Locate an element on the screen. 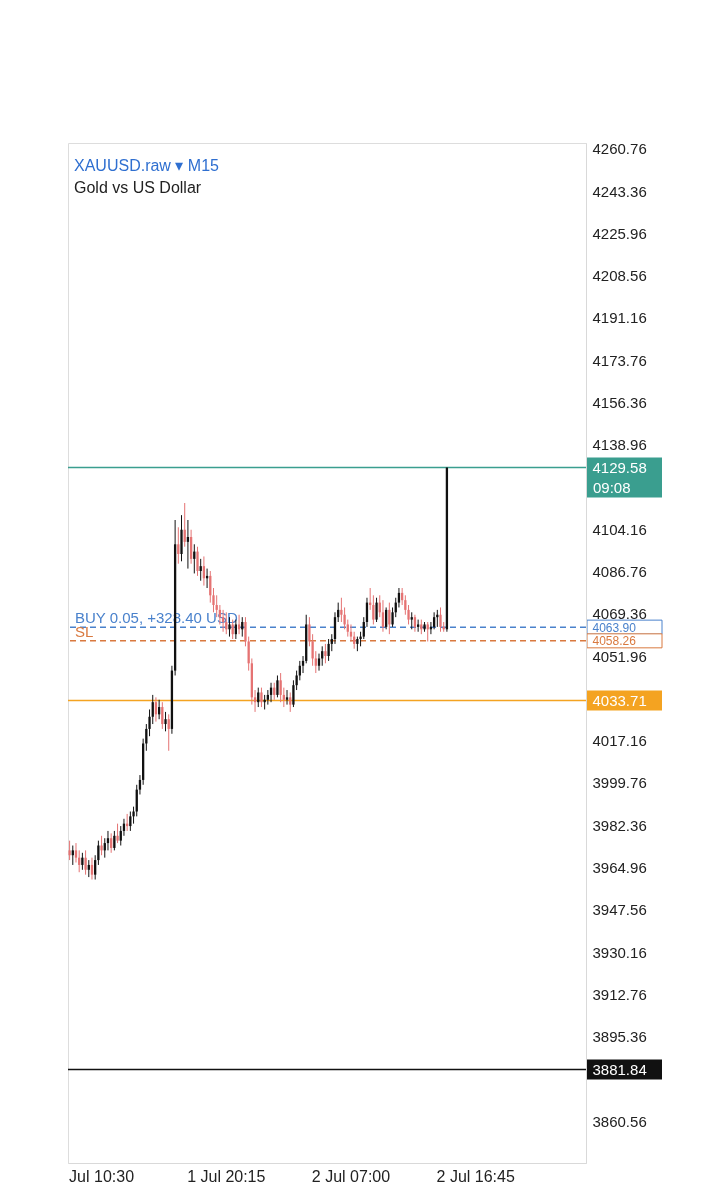  y-tick-label: 4104.16 is located at coordinates (619, 529).